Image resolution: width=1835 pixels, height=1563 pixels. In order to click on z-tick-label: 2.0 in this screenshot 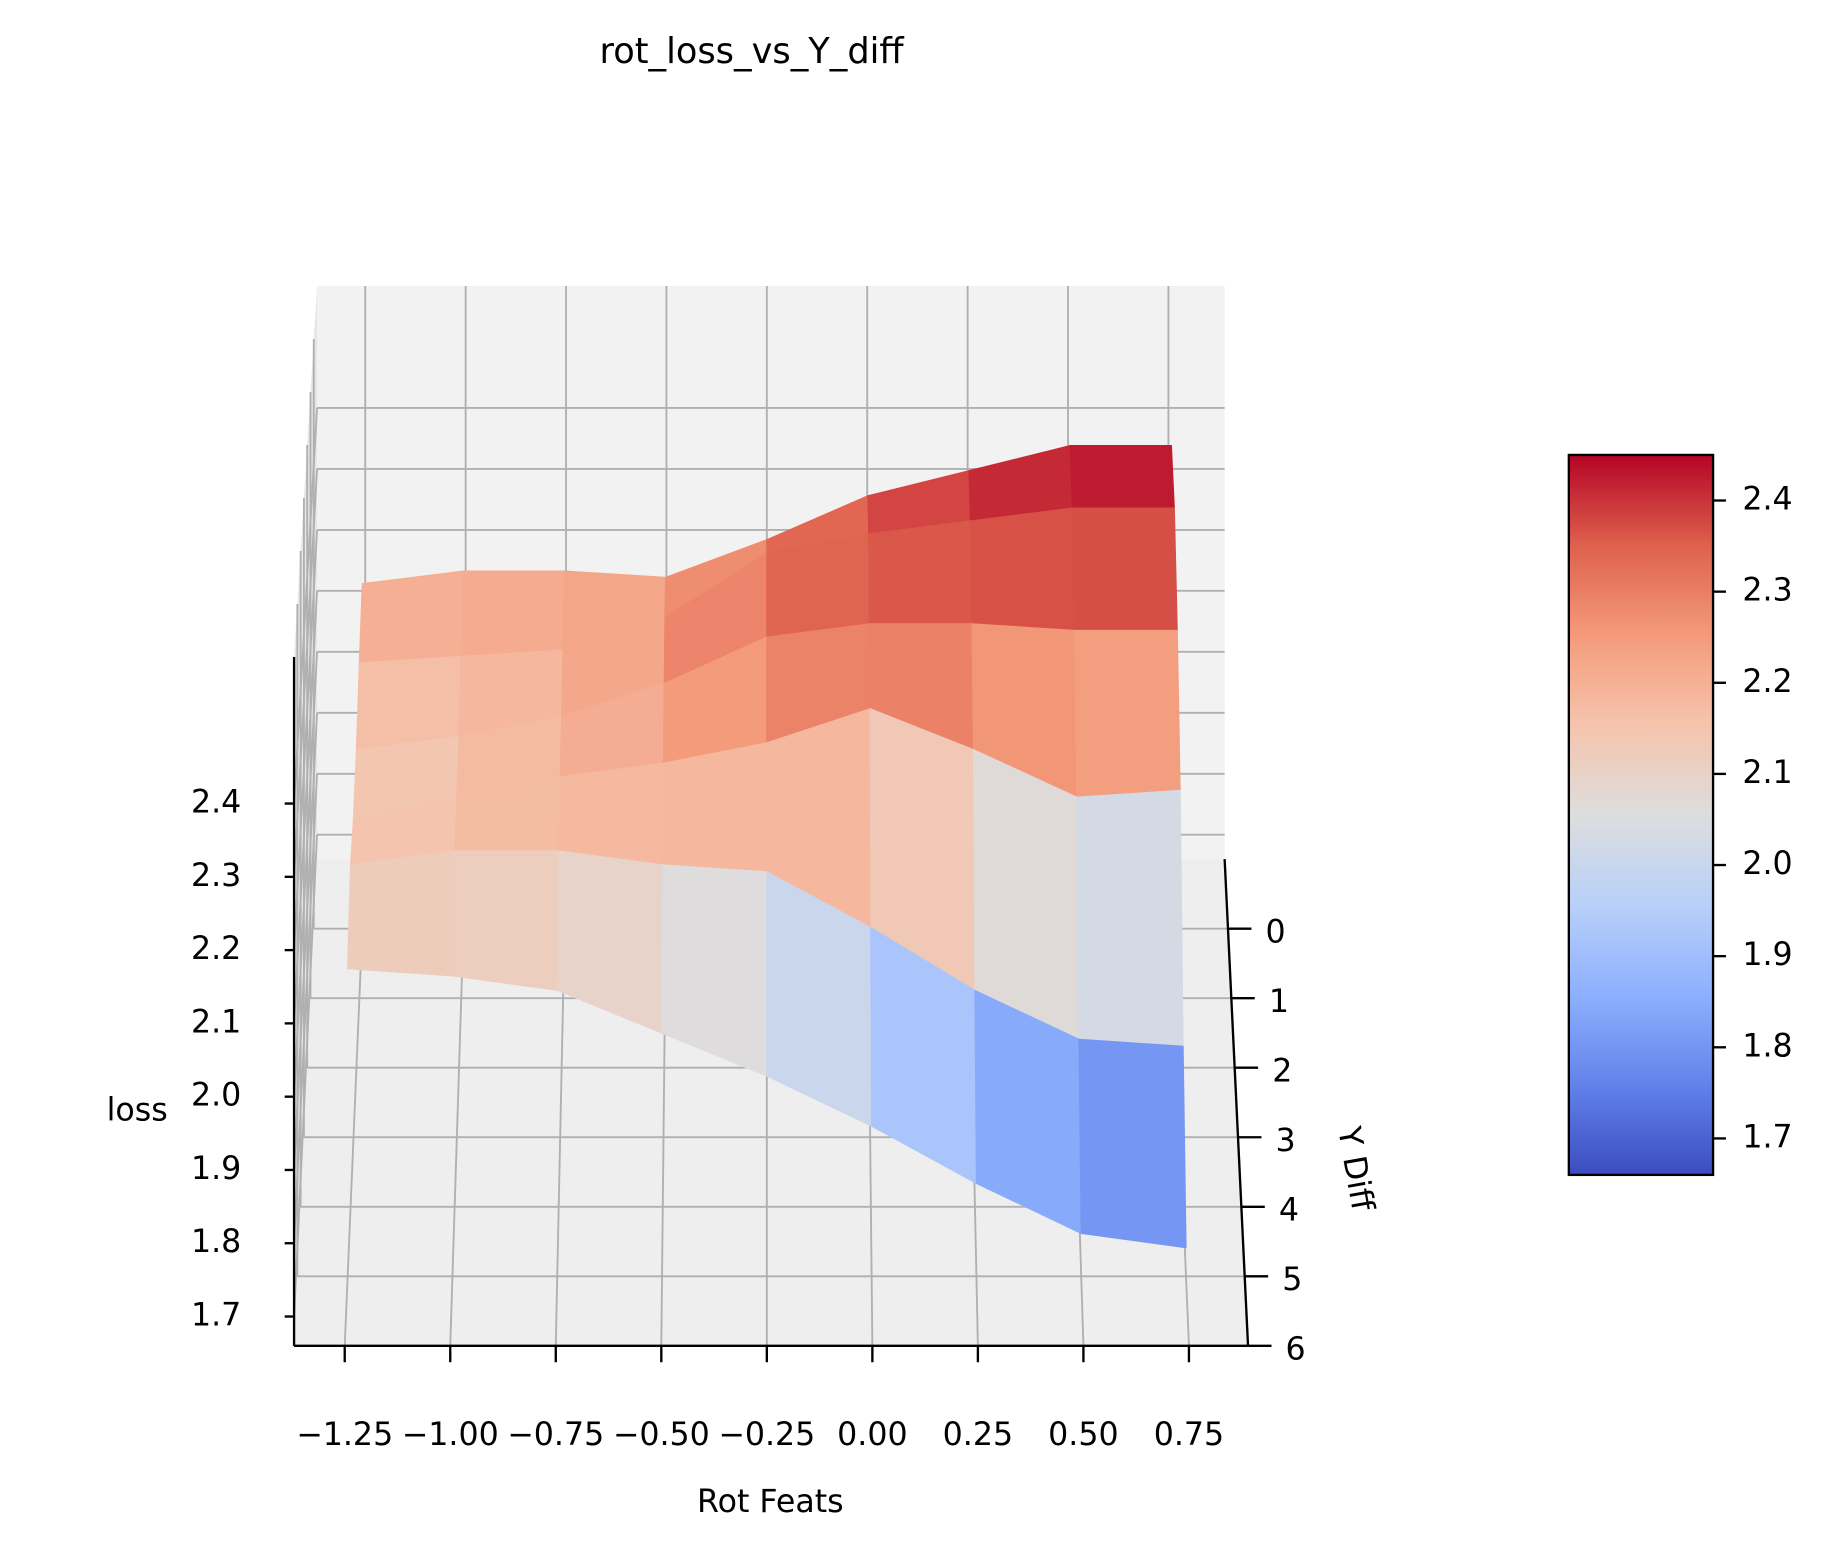, I will do `click(216, 1096)`.